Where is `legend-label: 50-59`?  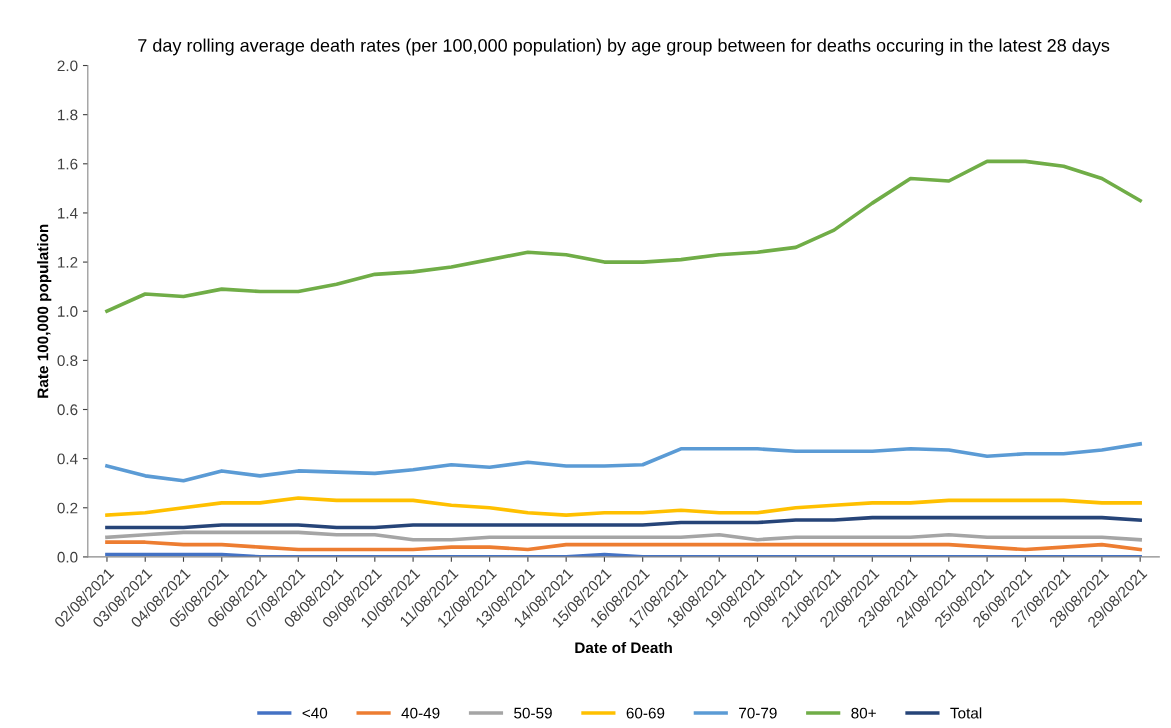
legend-label: 50-59 is located at coordinates (533, 713).